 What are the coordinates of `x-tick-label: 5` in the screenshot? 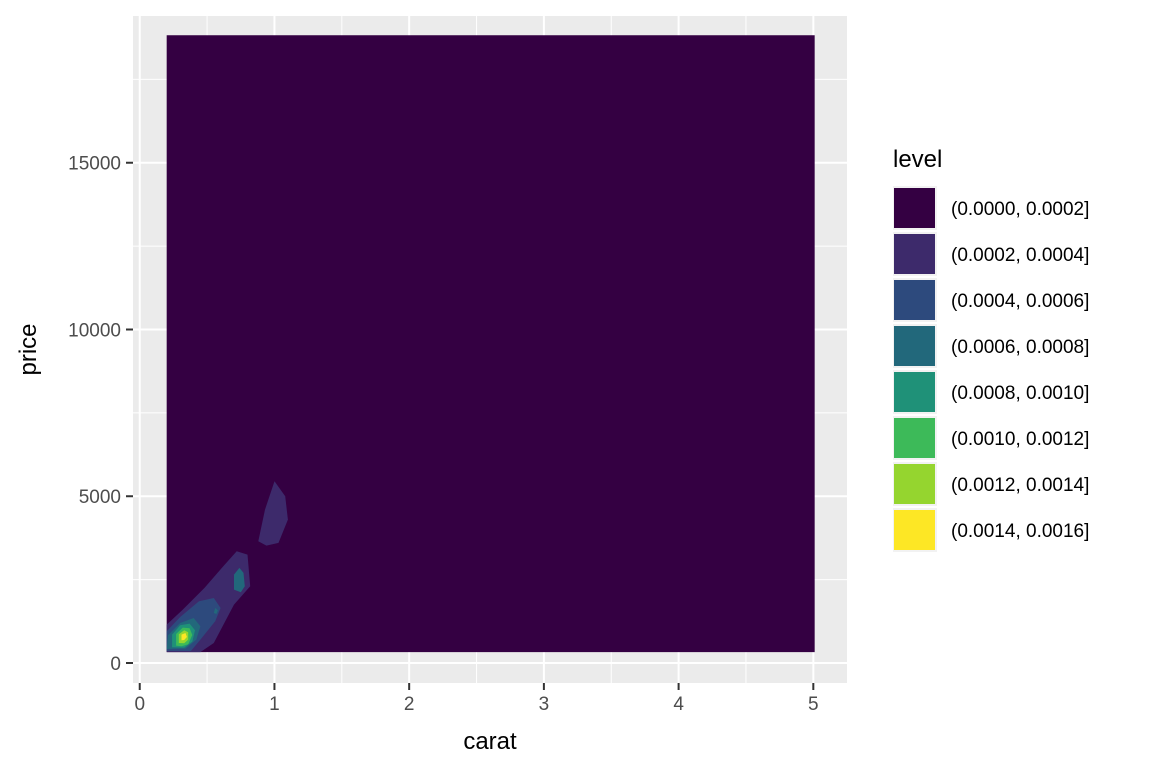 It's located at (813, 704).